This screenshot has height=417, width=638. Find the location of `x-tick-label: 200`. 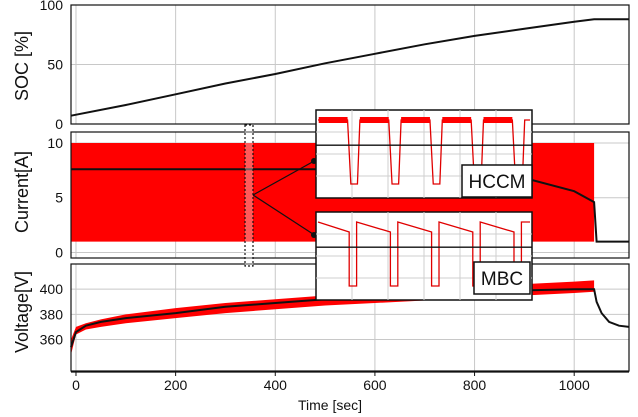

x-tick-label: 200 is located at coordinates (176, 385).